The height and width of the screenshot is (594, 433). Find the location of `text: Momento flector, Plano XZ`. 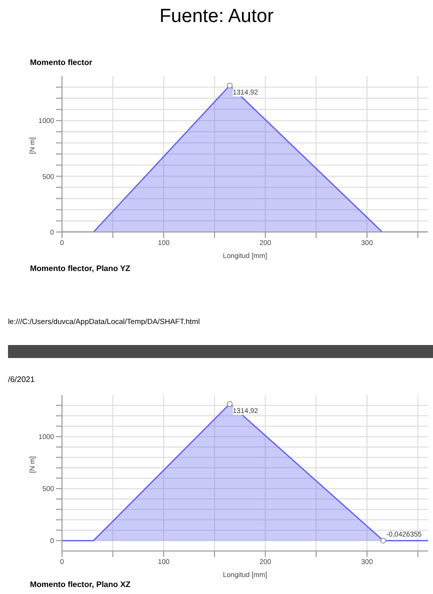

text: Momento flector, Plano XZ is located at coordinates (80, 584).